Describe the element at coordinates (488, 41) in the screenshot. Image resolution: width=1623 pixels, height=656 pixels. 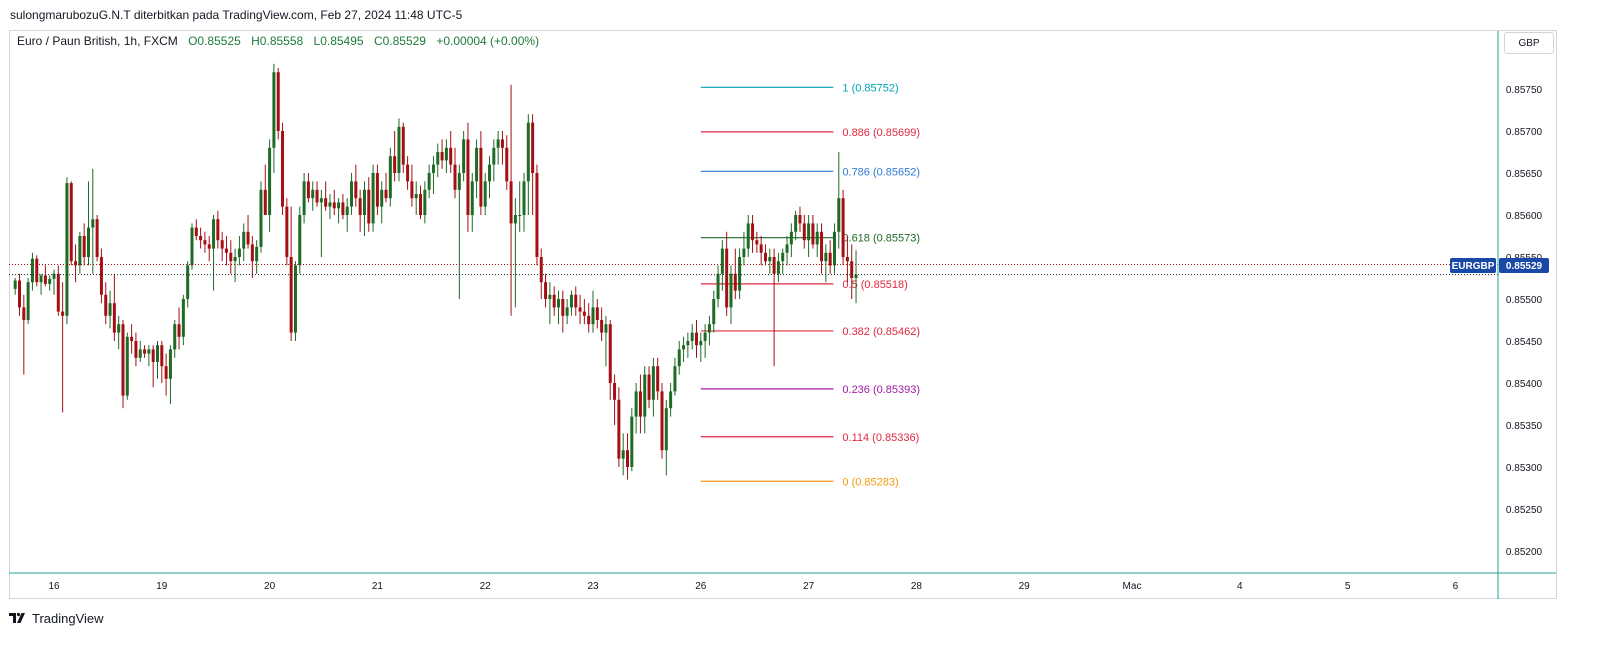
I see `change-value: +0.00004 (+0.00%)` at that location.